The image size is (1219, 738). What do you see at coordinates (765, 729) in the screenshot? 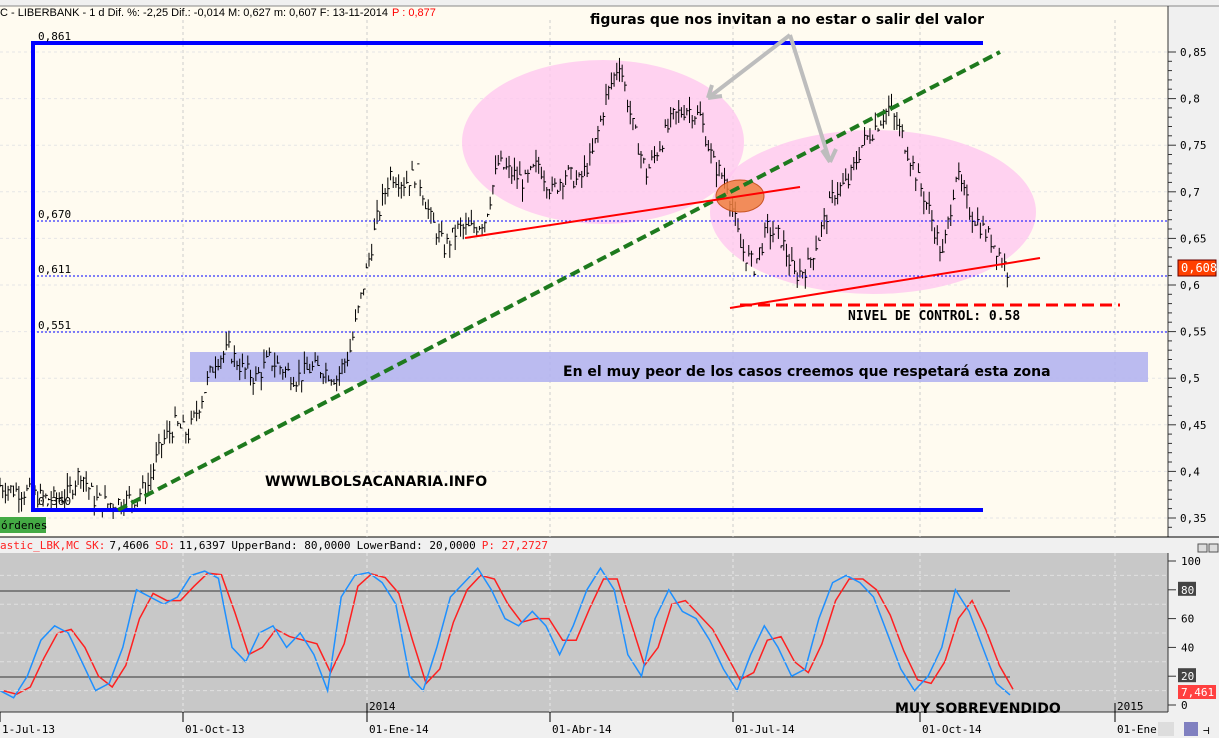
I see `date-tick-label: 01-Jul-14` at bounding box center [765, 729].